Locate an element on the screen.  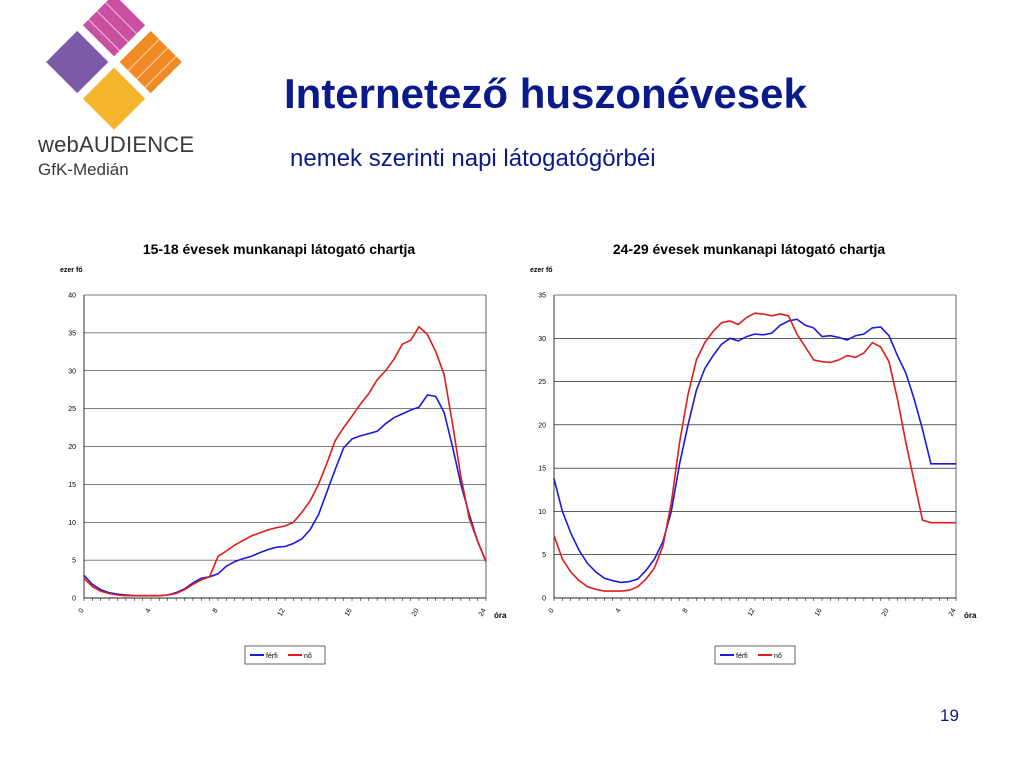
logo-square-orange is located at coordinates (150, 62).